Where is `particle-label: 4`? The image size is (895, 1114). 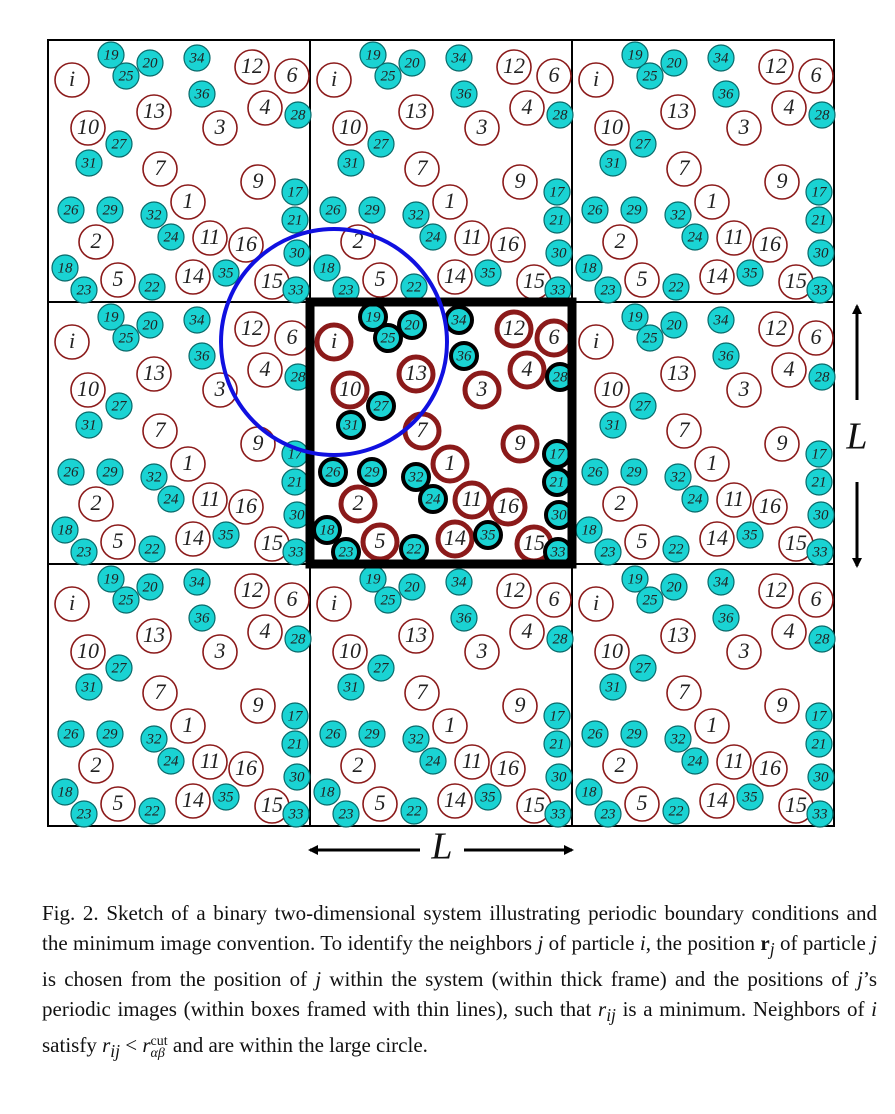 particle-label: 4 is located at coordinates (265, 630).